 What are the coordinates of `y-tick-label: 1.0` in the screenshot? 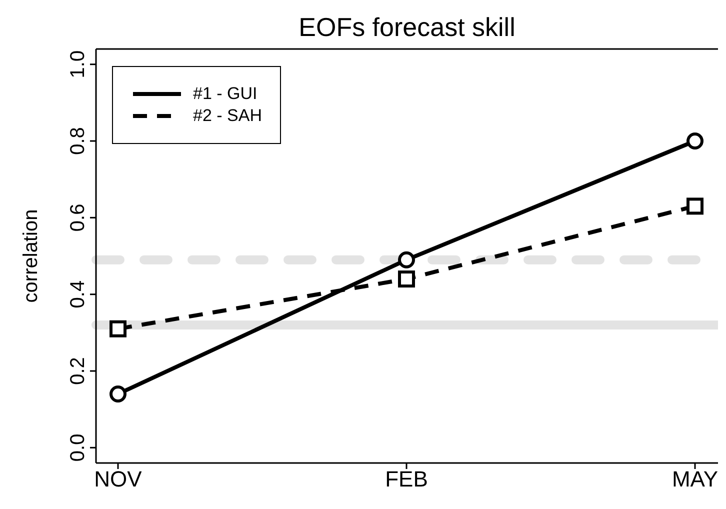 It's located at (78, 64).